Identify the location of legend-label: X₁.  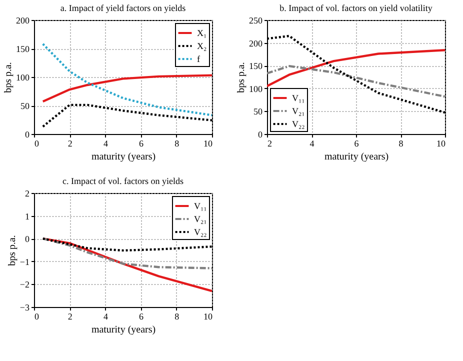
(202, 33).